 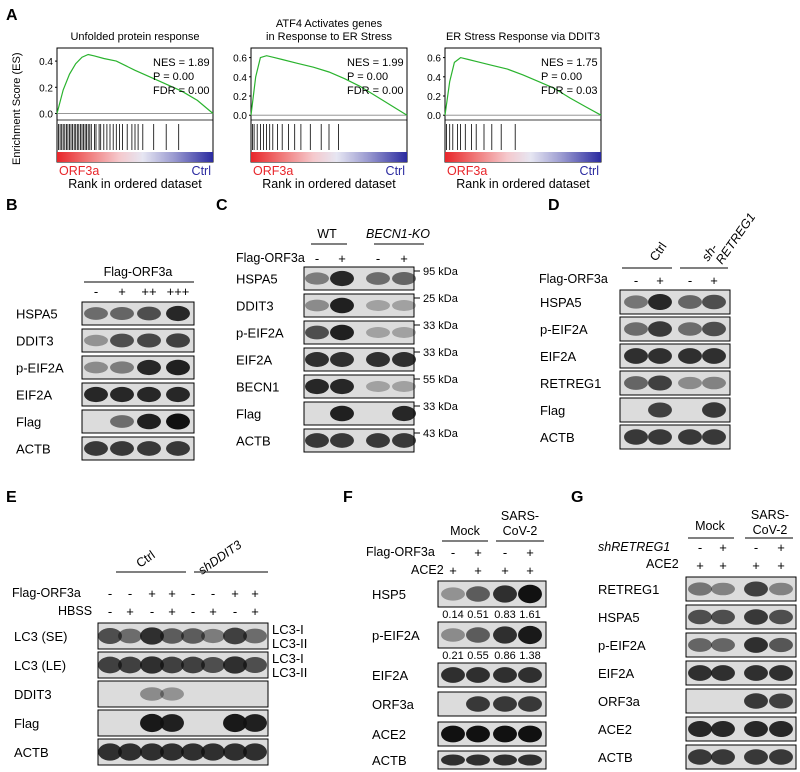 What do you see at coordinates (46, 593) in the screenshot?
I see `panel-e-treat1: Flag-ORF3a` at bounding box center [46, 593].